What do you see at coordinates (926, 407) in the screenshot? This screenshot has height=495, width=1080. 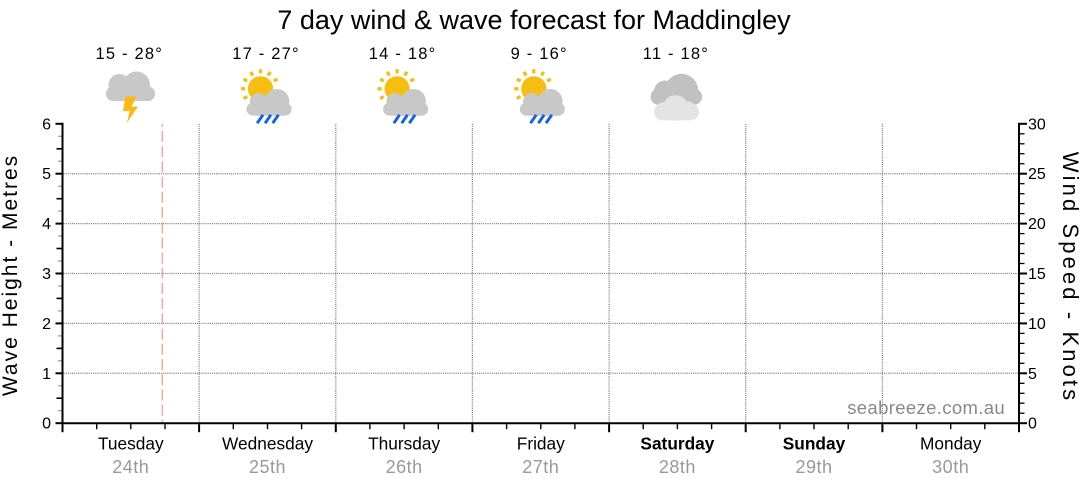 I see `svg-text: seabreeze.com.au` at bounding box center [926, 407].